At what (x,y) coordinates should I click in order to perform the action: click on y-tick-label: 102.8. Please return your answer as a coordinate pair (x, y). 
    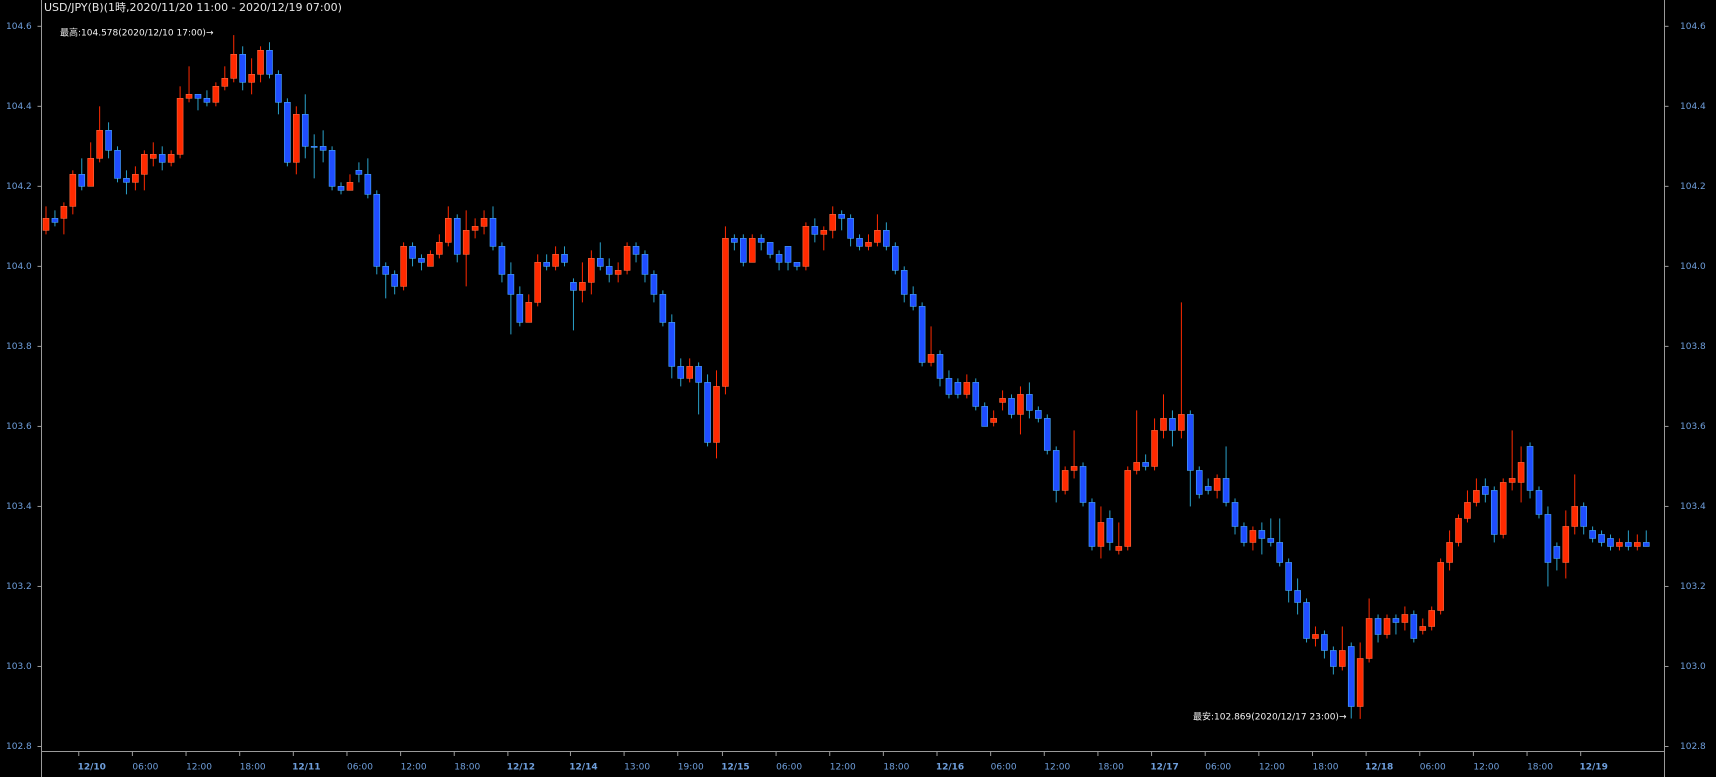
    Looking at the image, I should click on (19, 747).